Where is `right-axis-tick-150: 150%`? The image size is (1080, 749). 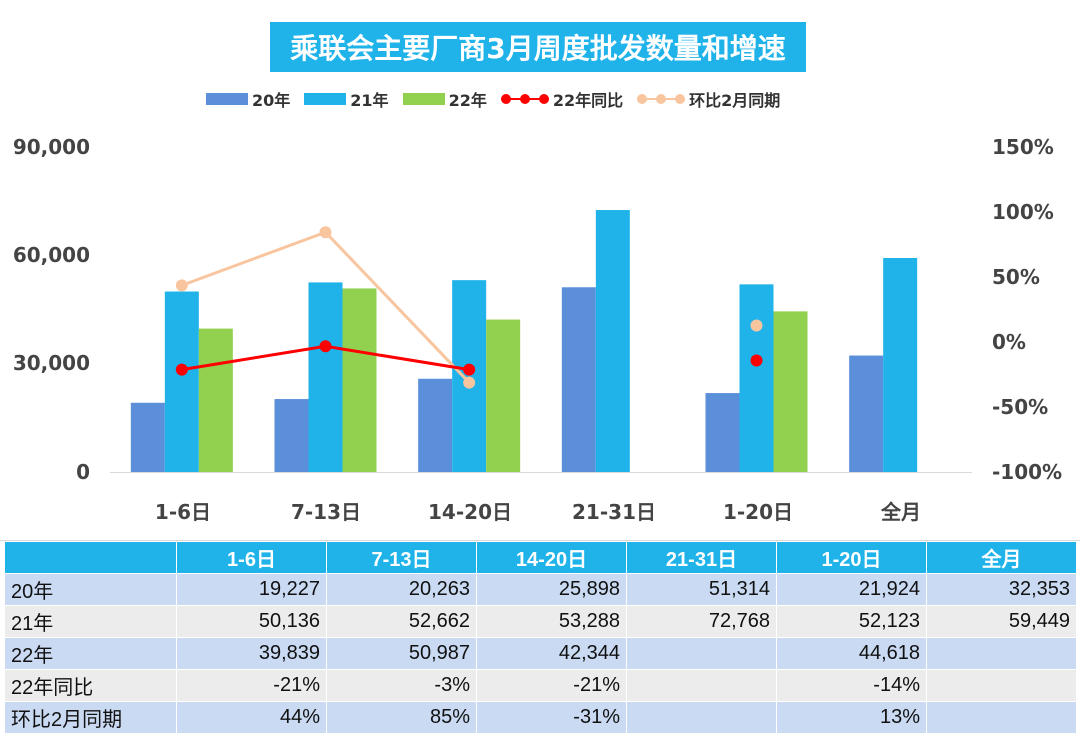 right-axis-tick-150: 150% is located at coordinates (1023, 147).